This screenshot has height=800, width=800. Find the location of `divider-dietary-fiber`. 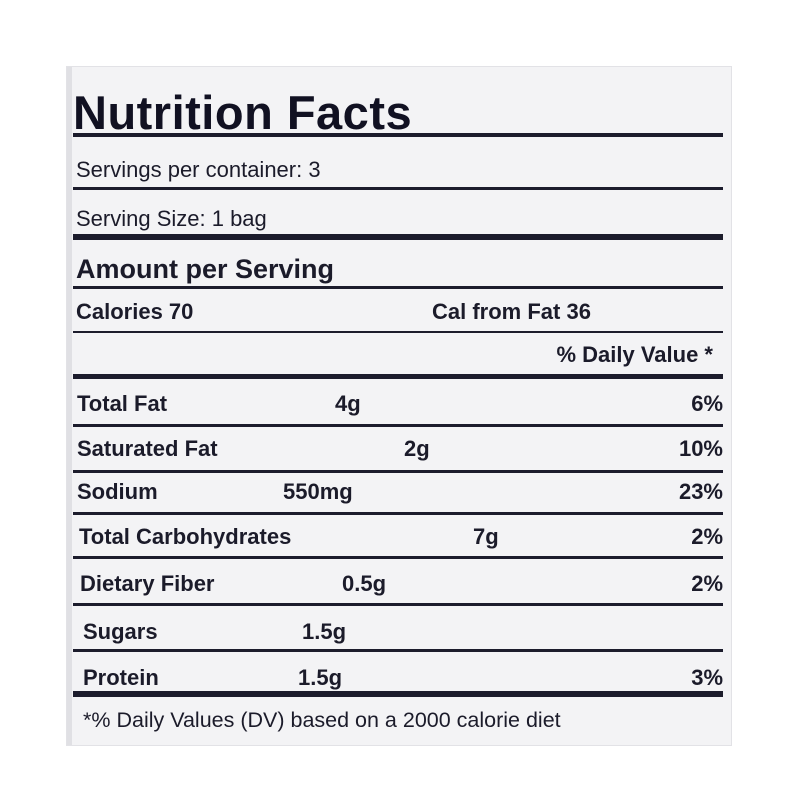

divider-dietary-fiber is located at coordinates (398, 604).